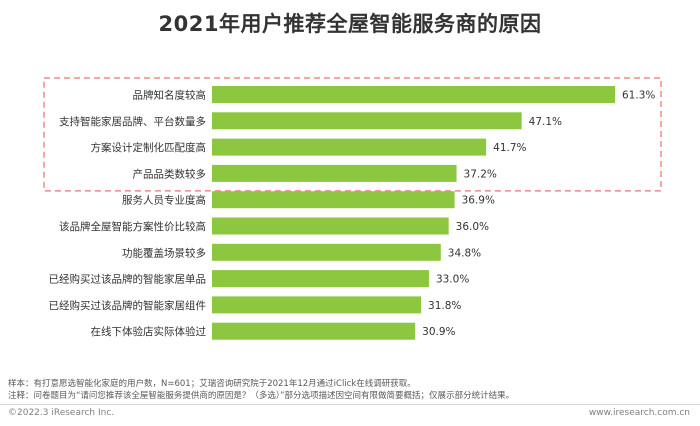  What do you see at coordinates (638, 96) in the screenshot?
I see `value-label: 61.3%` at bounding box center [638, 96].